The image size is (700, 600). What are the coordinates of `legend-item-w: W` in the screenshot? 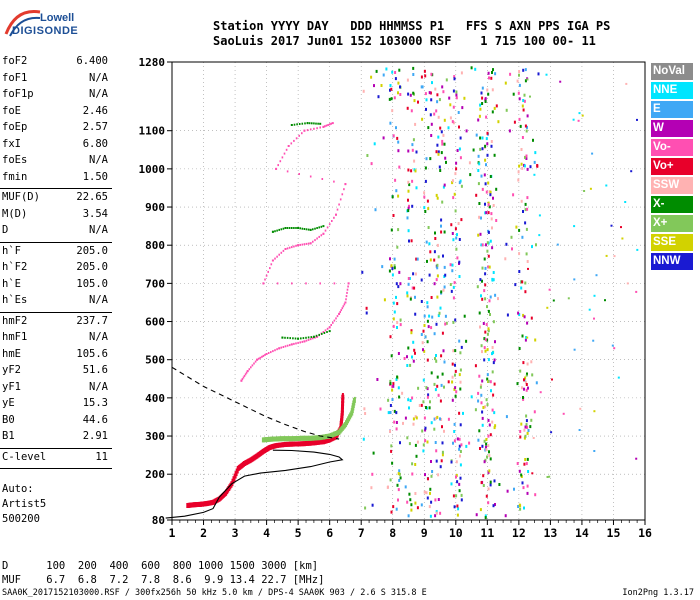 It's located at (672, 128).